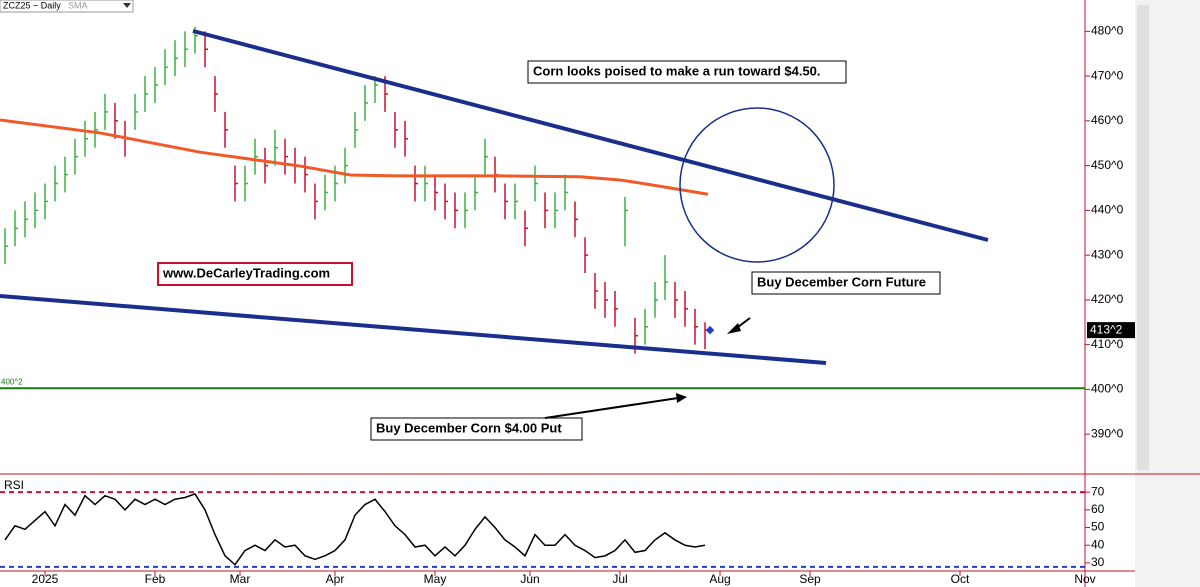  I want to click on last-price-box, so click(1111, 330).